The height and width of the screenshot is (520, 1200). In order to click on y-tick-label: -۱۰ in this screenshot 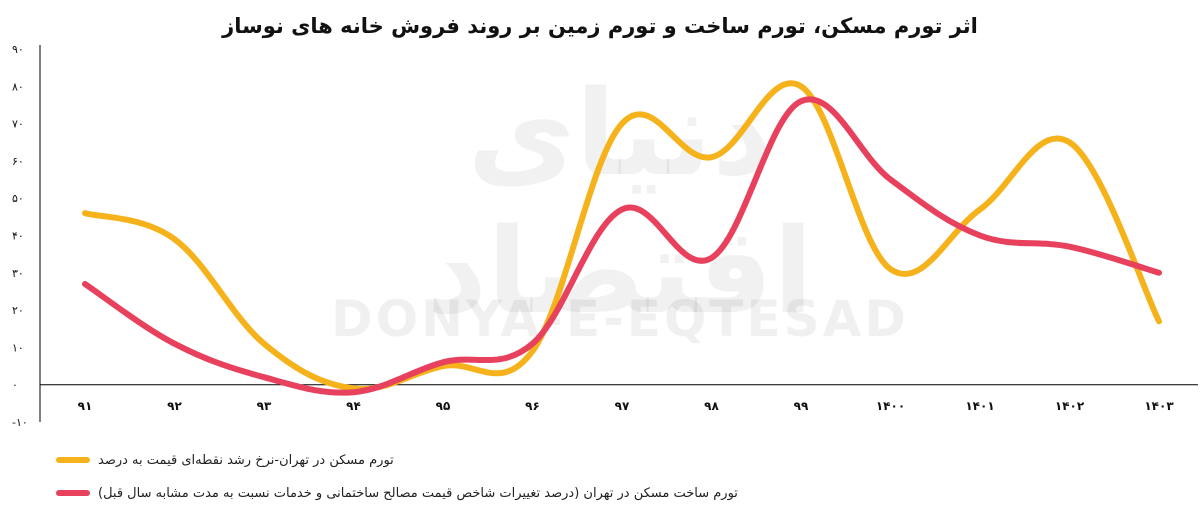, I will do `click(20, 422)`.